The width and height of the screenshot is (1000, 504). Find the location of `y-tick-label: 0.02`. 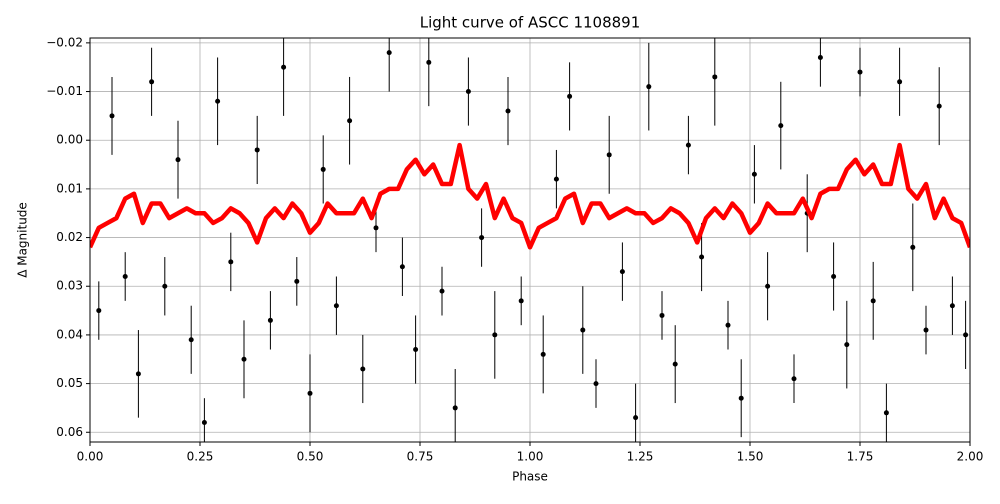

y-tick-label: 0.02 is located at coordinates (69, 237).